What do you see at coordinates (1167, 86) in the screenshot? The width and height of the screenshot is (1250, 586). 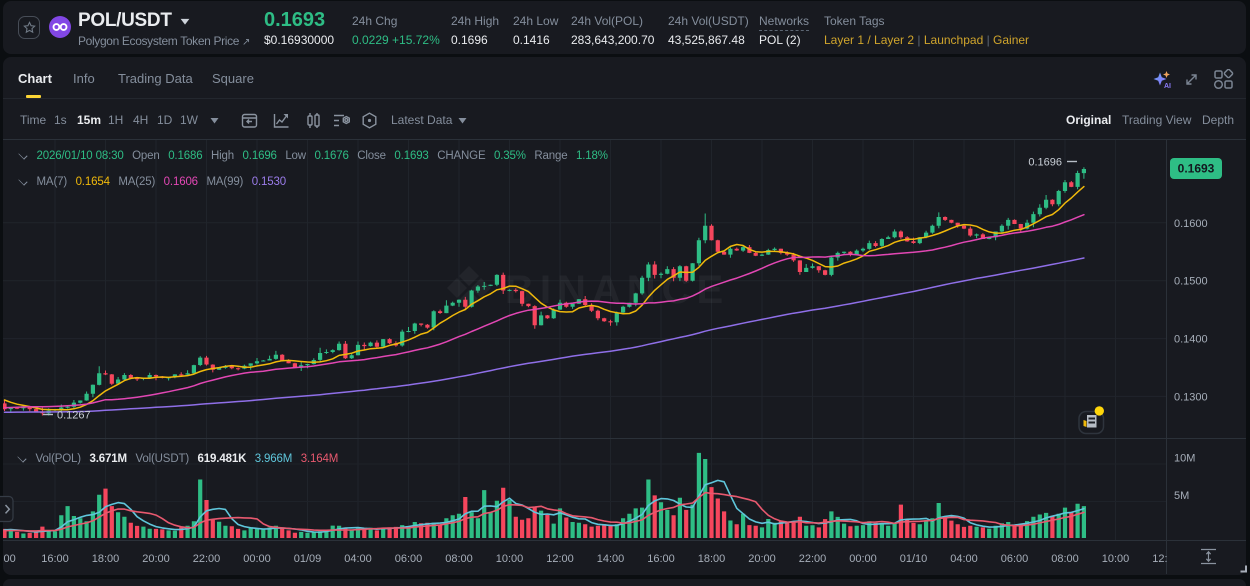 I see `svg-text: AI` at bounding box center [1167, 86].